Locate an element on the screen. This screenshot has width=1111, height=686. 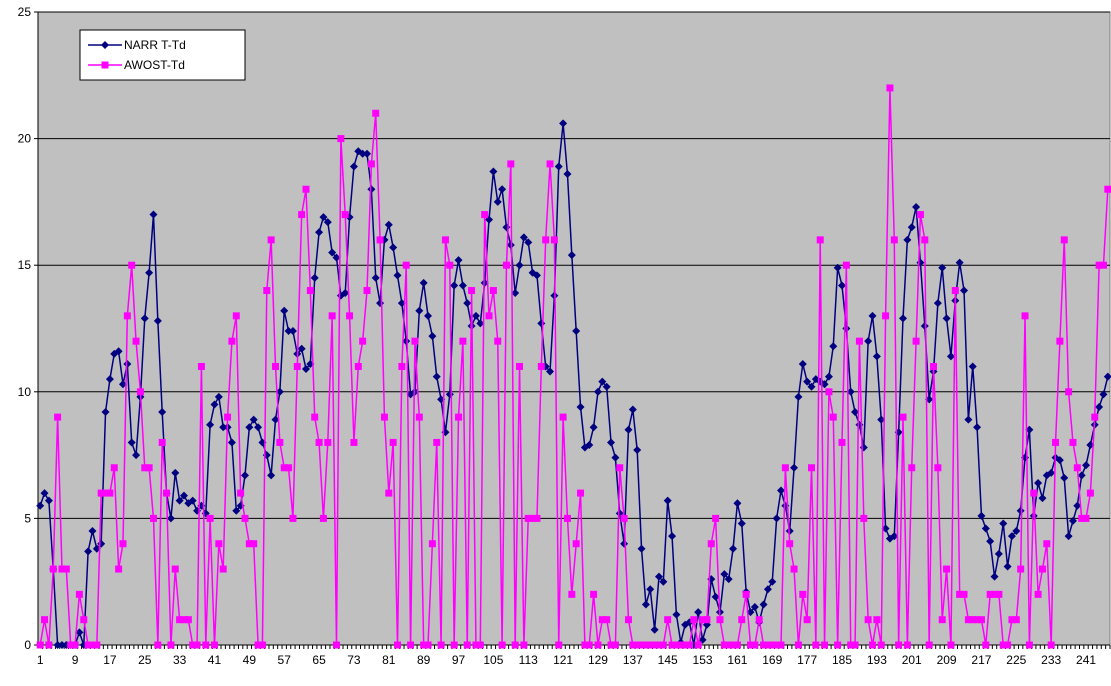
x-tick-label: 129 is located at coordinates (598, 660).